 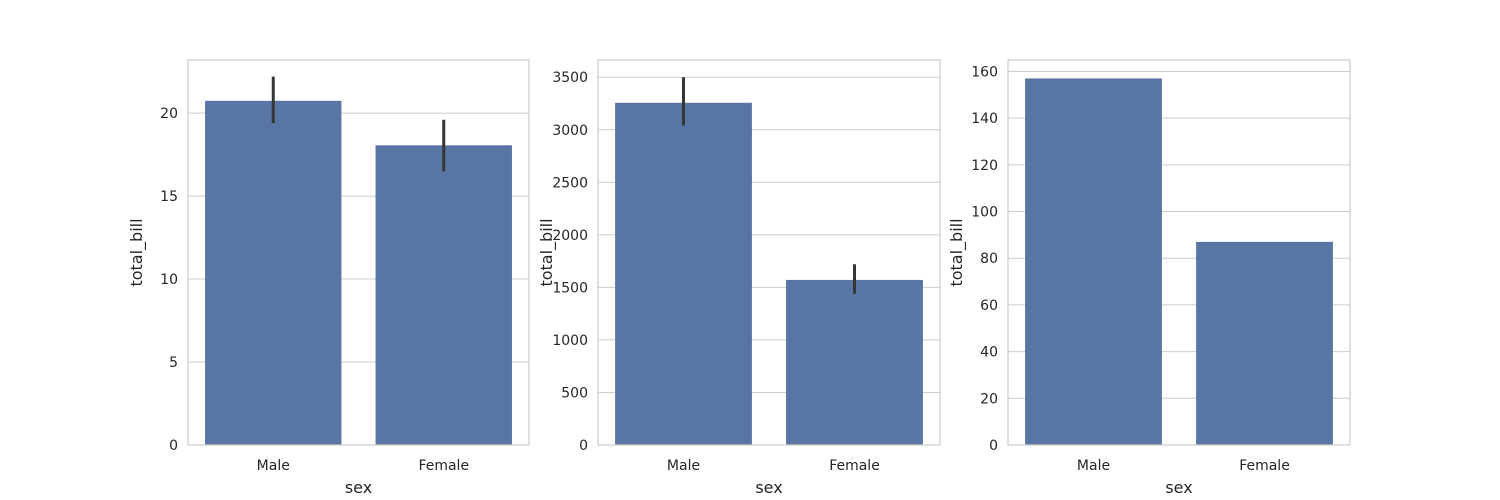 What do you see at coordinates (173, 363) in the screenshot?
I see `y-tick-label: 5` at bounding box center [173, 363].